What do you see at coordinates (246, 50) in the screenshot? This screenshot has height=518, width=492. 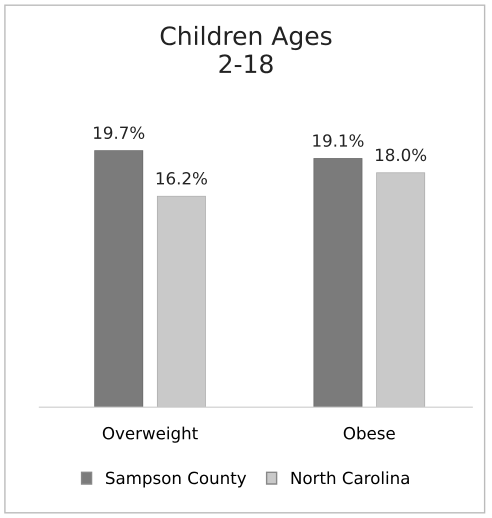 I see `chart-title: Children Ages 2-18` at bounding box center [246, 50].